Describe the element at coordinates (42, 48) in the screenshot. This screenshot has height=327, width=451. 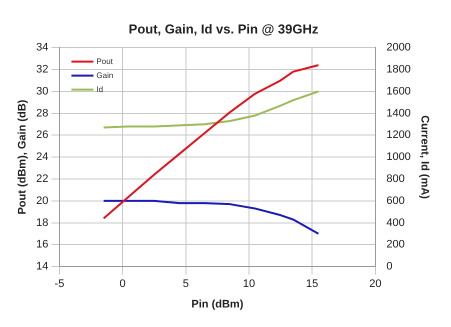
I see `y-tick-label: 34` at that location.